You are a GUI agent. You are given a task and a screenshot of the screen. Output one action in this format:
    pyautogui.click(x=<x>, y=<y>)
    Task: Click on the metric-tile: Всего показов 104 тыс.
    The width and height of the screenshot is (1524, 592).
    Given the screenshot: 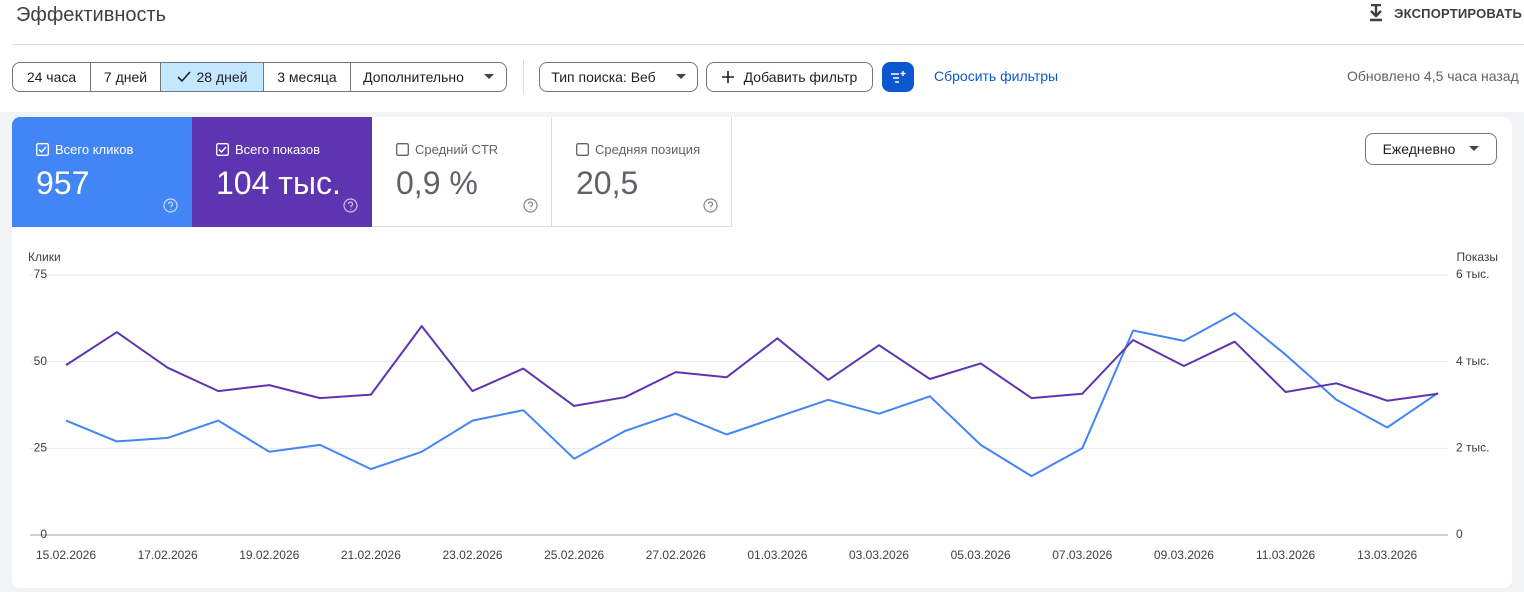 What is the action you would take?
    pyautogui.click(x=282, y=172)
    